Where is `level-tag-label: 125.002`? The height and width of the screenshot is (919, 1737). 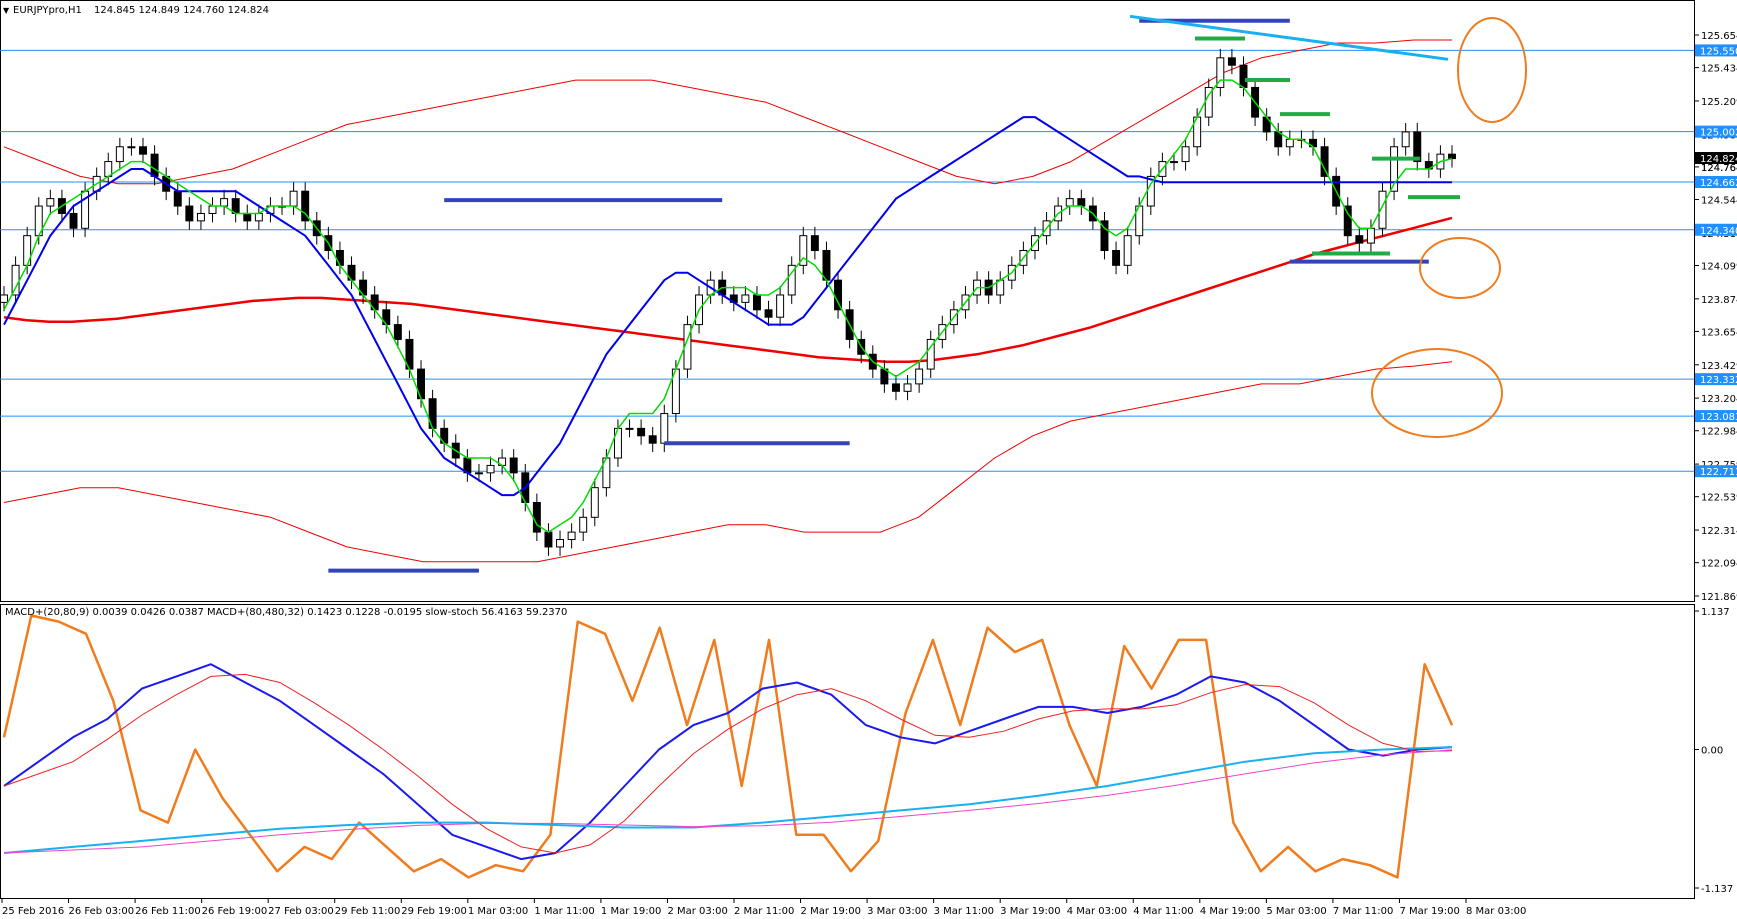
level-tag-label: 125.002 is located at coordinates (1718, 133).